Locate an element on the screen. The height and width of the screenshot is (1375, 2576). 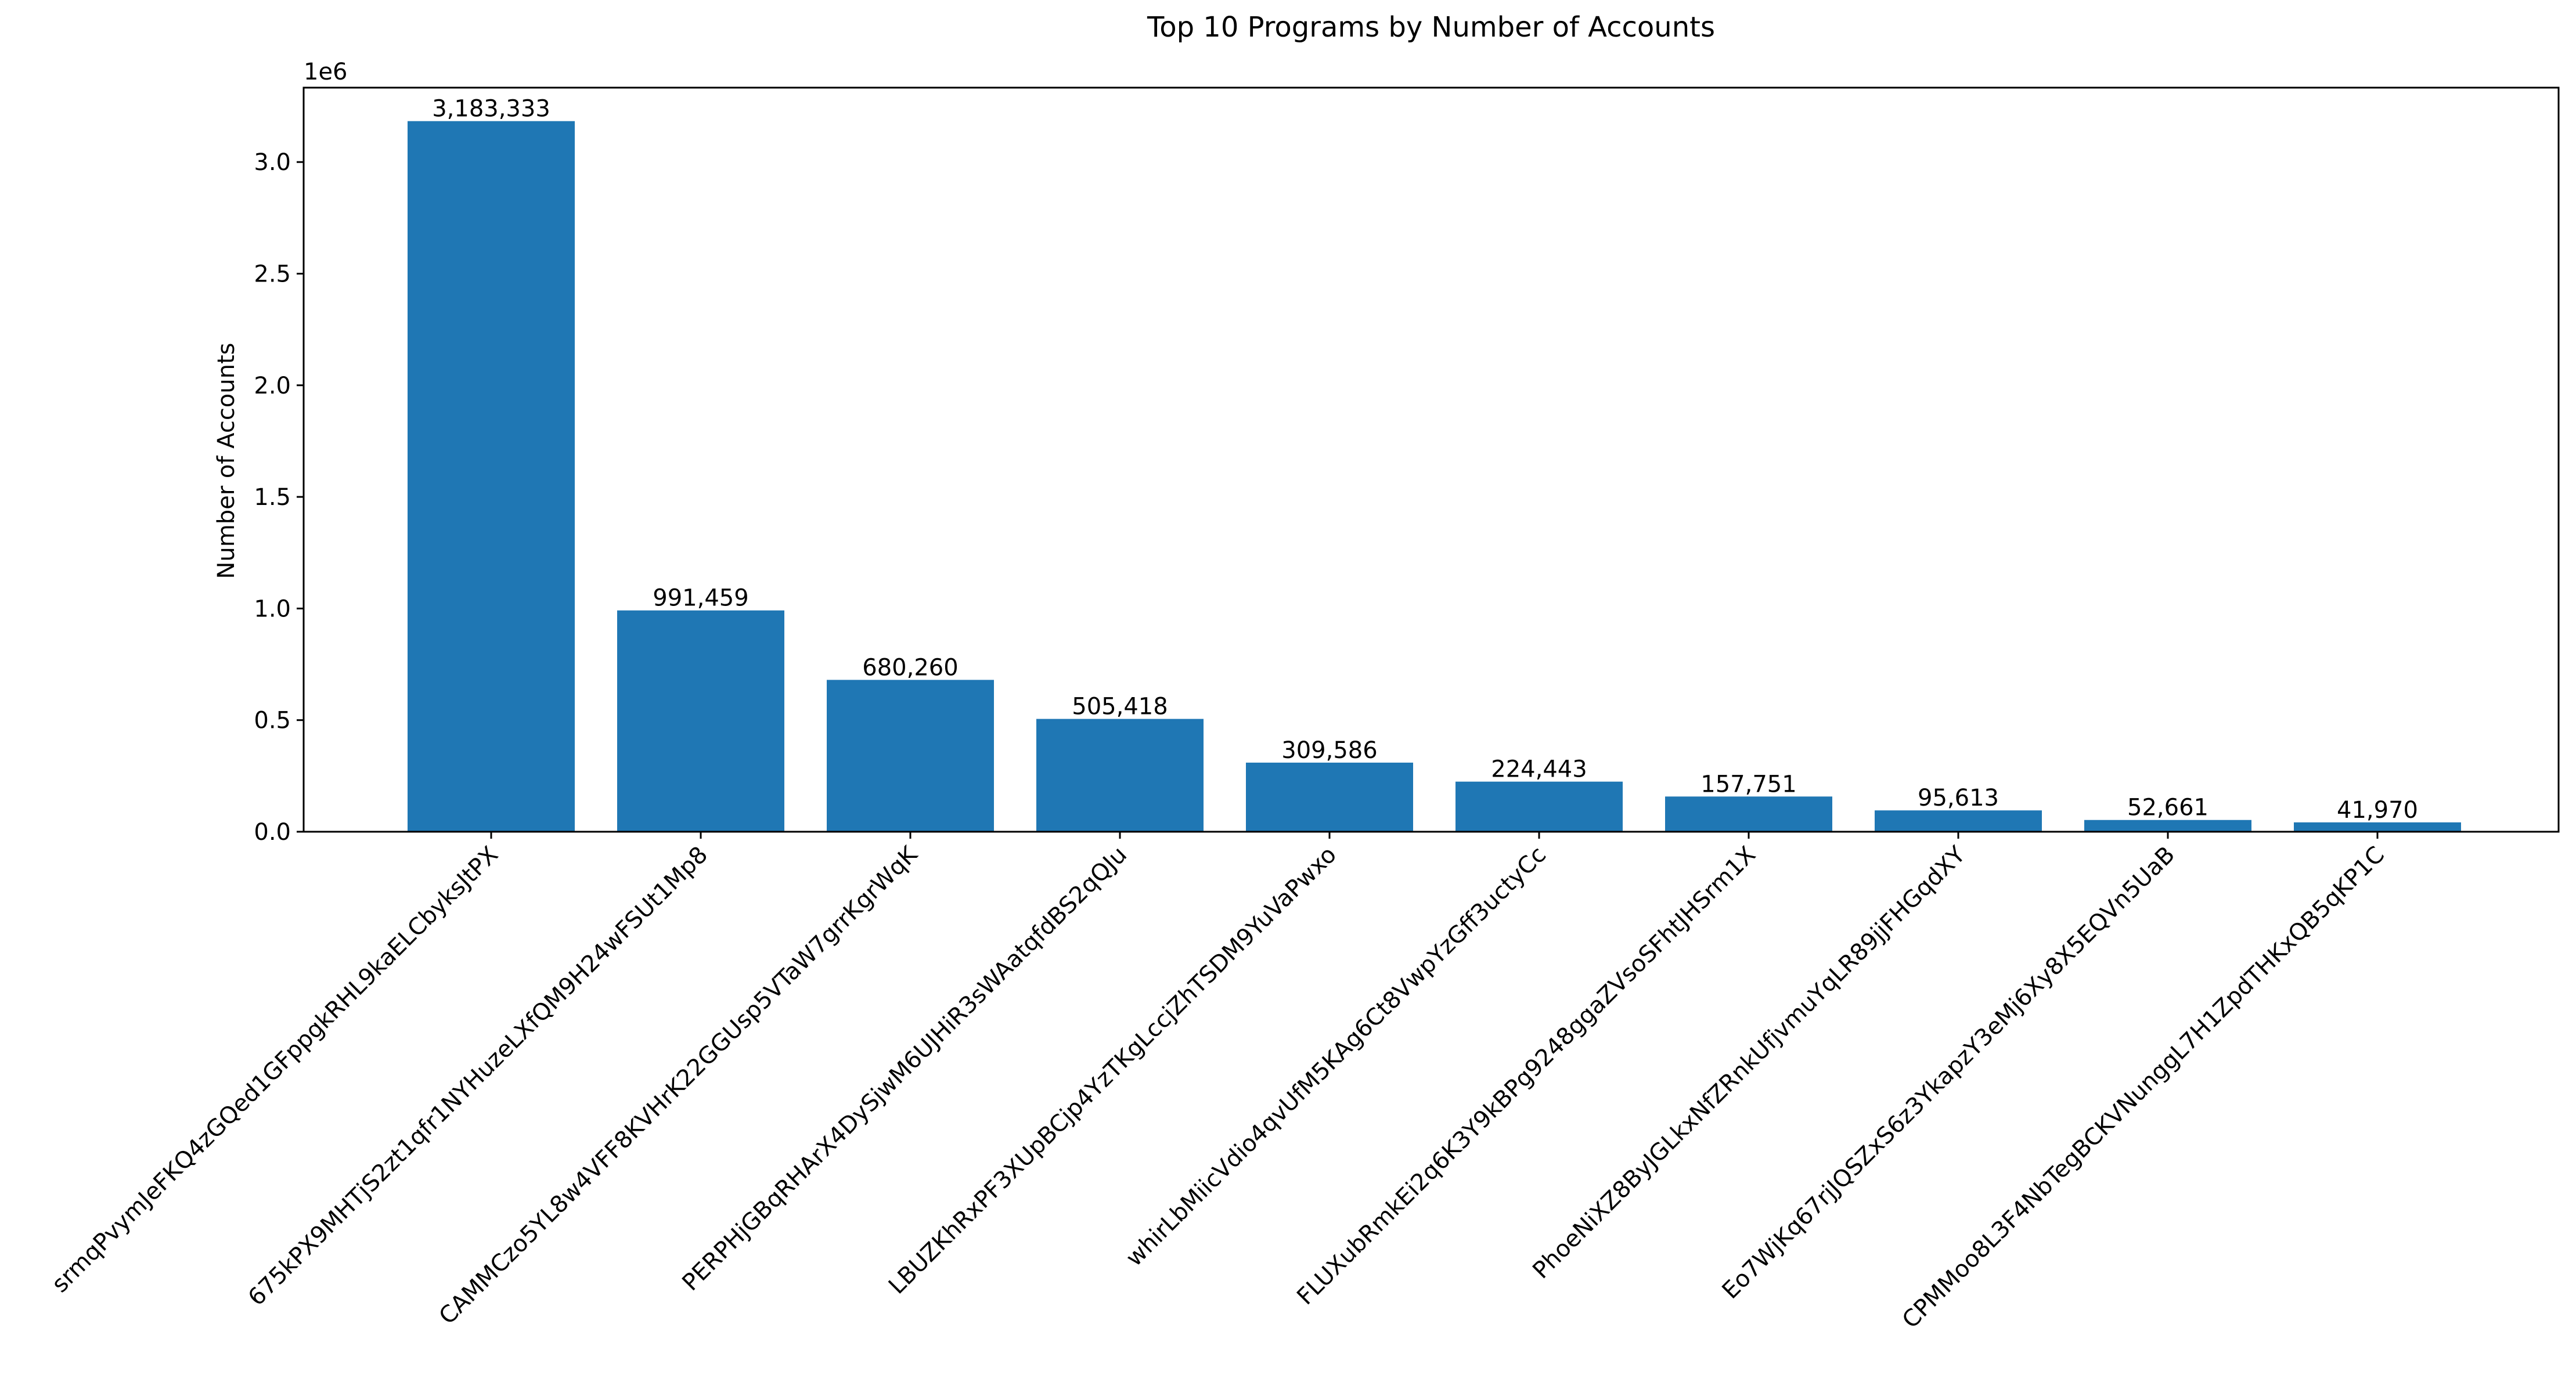
bar-value-label: 52,661 is located at coordinates (2167, 808).